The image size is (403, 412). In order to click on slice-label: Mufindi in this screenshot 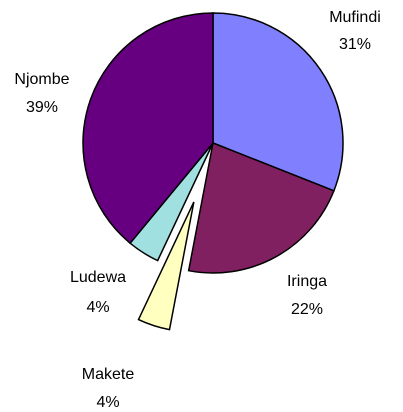, I will do `click(355, 17)`.